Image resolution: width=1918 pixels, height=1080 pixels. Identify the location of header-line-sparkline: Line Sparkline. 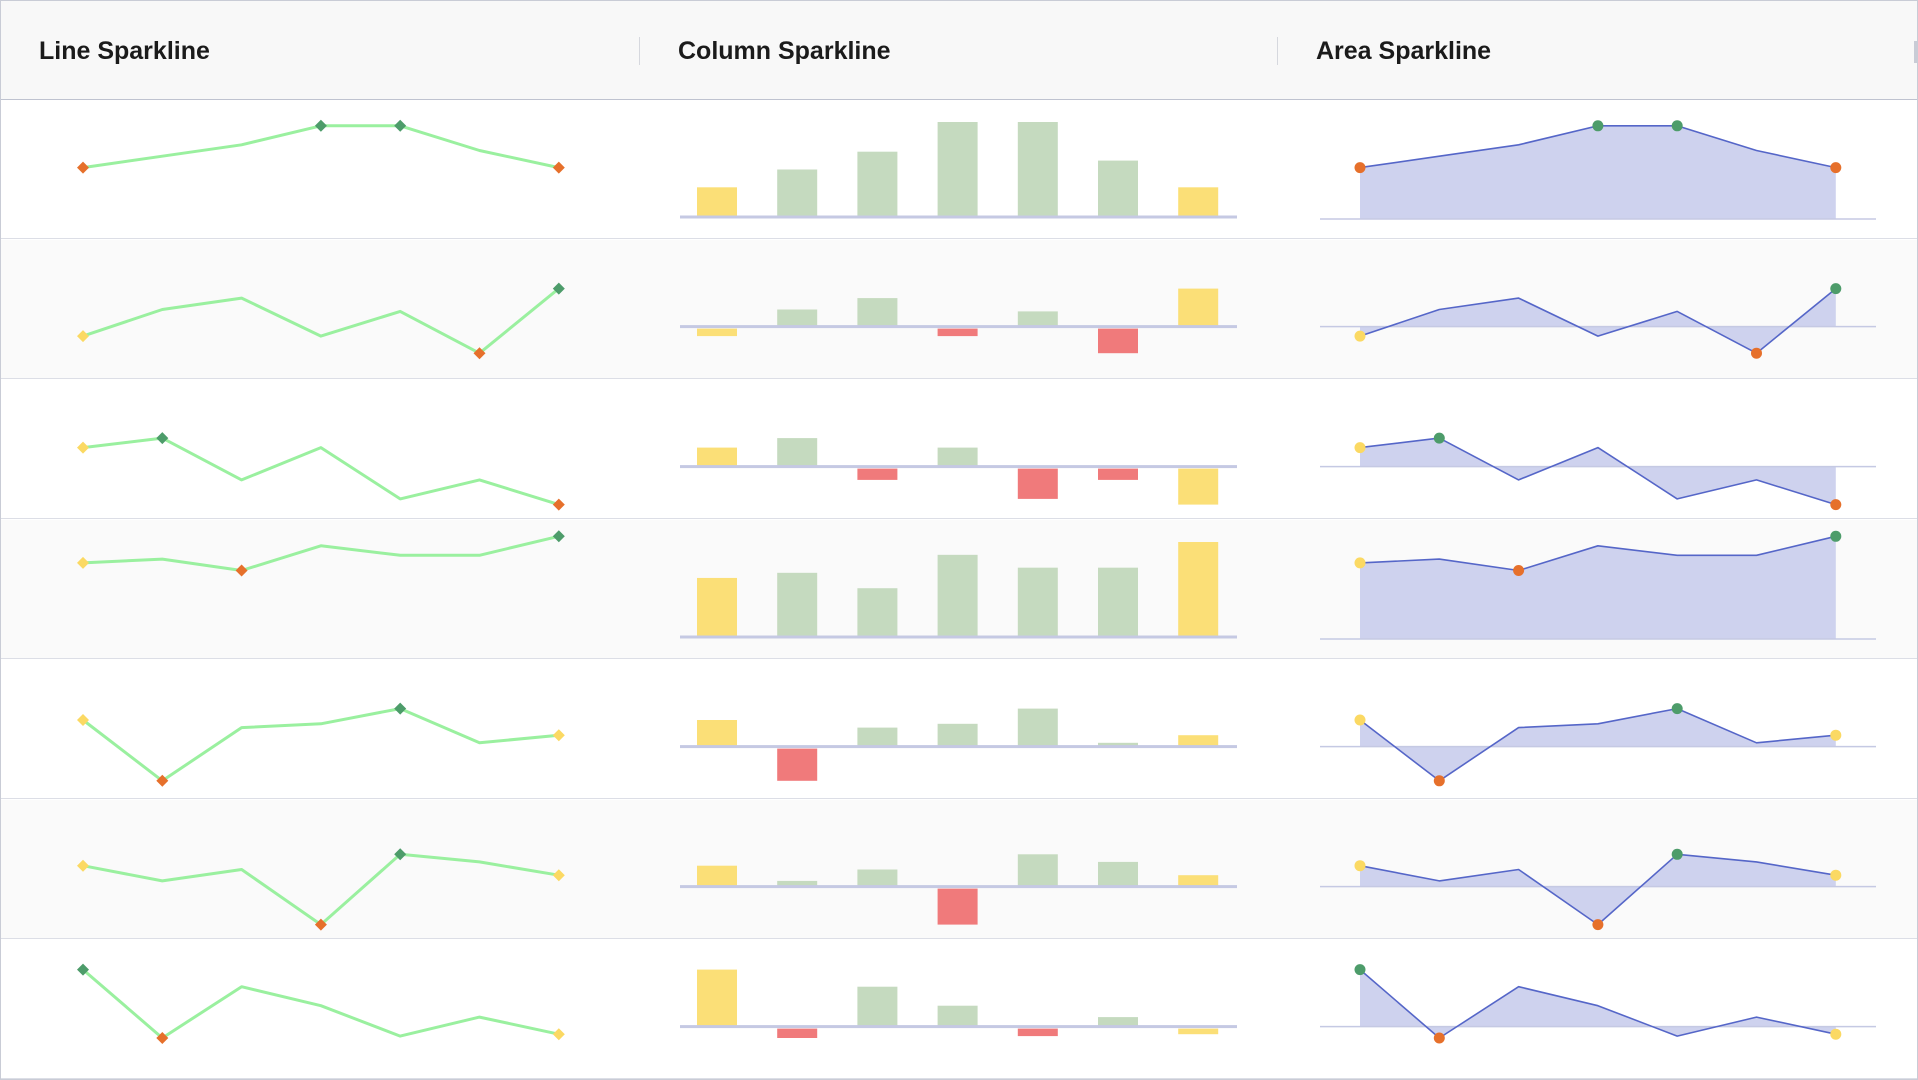
(124, 51).